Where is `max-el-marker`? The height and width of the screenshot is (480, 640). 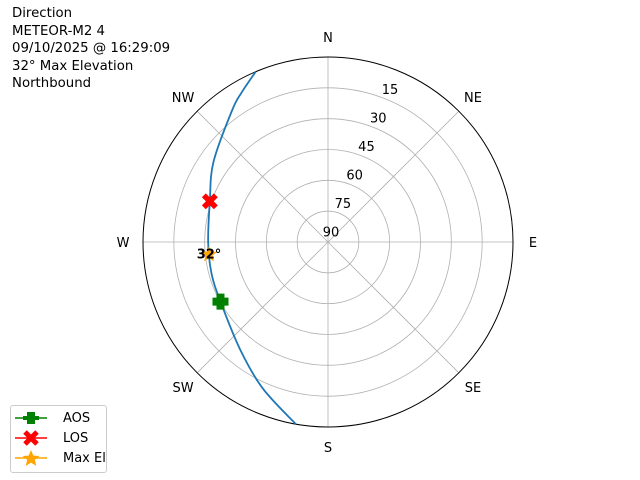
max-el-marker is located at coordinates (209, 254).